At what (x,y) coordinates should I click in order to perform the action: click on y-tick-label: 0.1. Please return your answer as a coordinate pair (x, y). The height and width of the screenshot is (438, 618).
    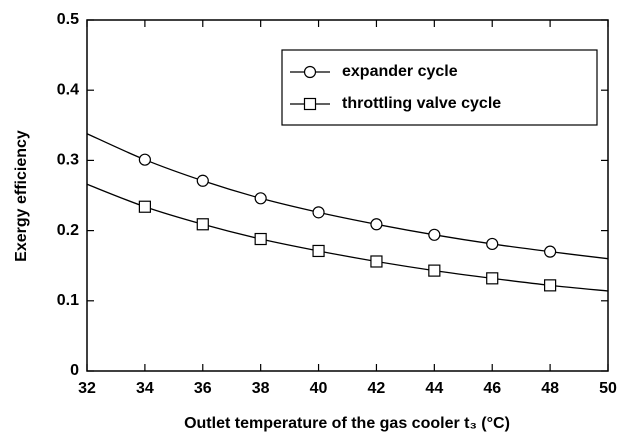
    Looking at the image, I should click on (68, 300).